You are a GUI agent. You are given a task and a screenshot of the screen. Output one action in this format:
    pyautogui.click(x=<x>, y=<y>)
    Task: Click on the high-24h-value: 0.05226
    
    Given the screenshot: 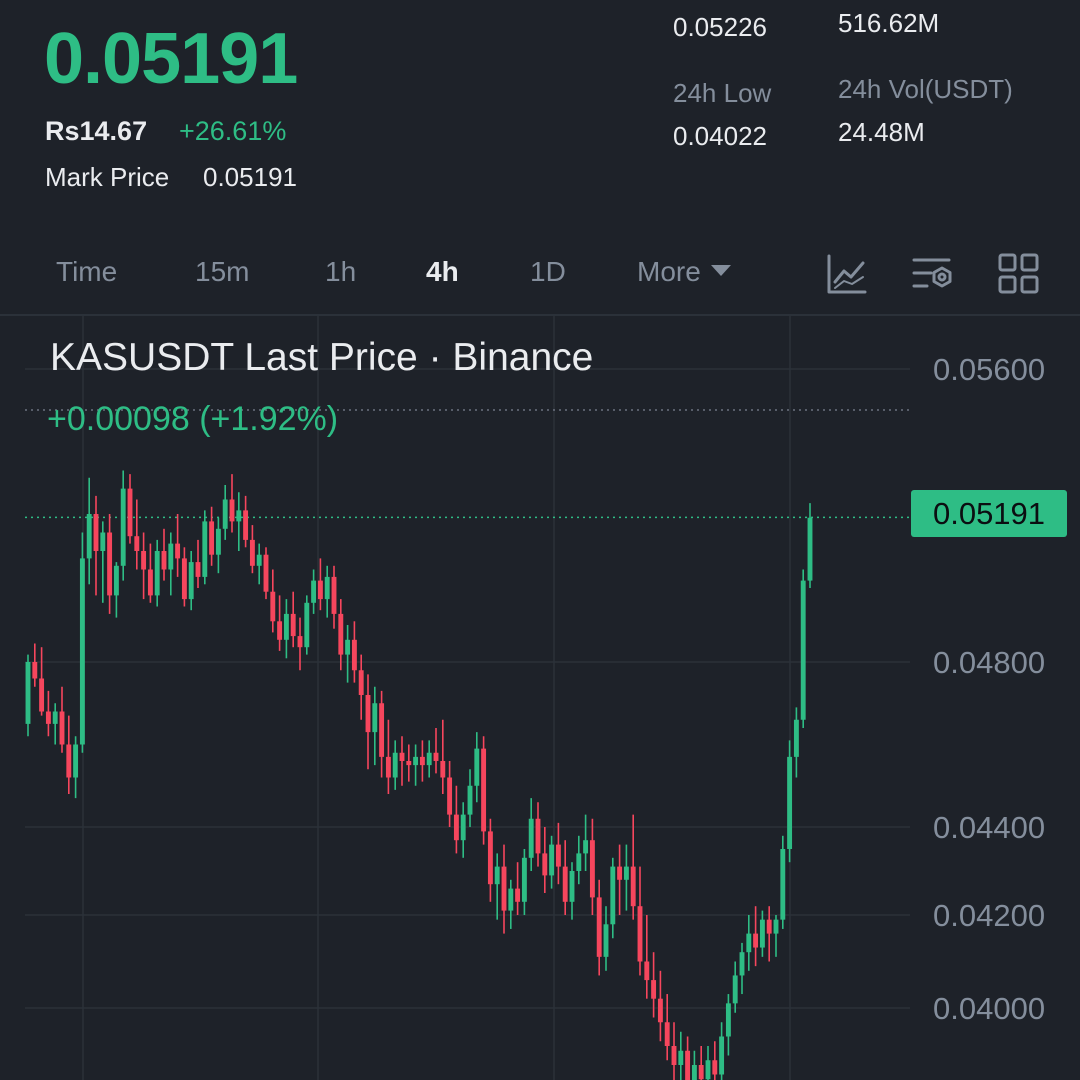 What is the action you would take?
    pyautogui.click(x=720, y=27)
    